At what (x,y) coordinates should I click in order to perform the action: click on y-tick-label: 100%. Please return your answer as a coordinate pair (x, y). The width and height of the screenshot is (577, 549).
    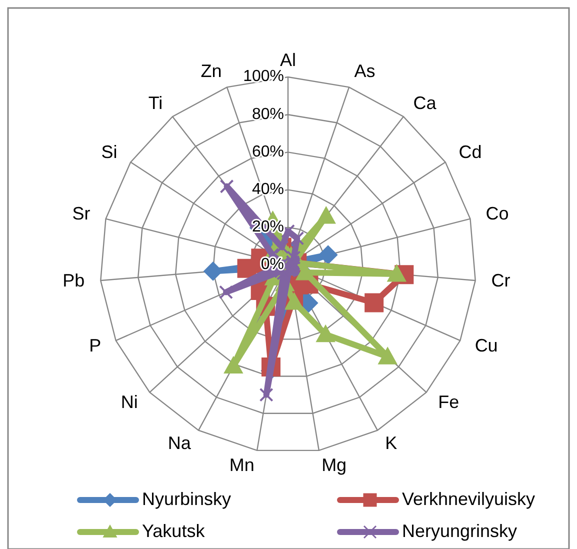
    Looking at the image, I should click on (263, 77).